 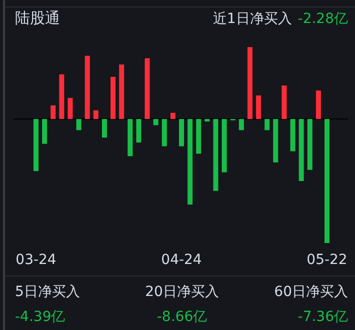 What do you see at coordinates (327, 260) in the screenshot?
I see `x-tick-label: 05-22` at bounding box center [327, 260].